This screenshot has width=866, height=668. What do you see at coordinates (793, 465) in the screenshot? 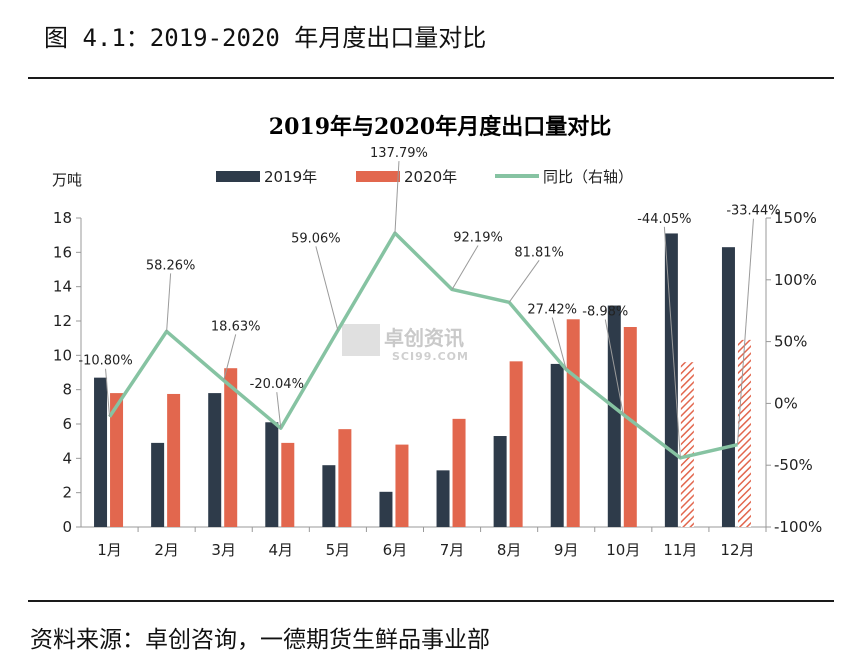
I see `y2-tick-label: -50%` at bounding box center [793, 465].